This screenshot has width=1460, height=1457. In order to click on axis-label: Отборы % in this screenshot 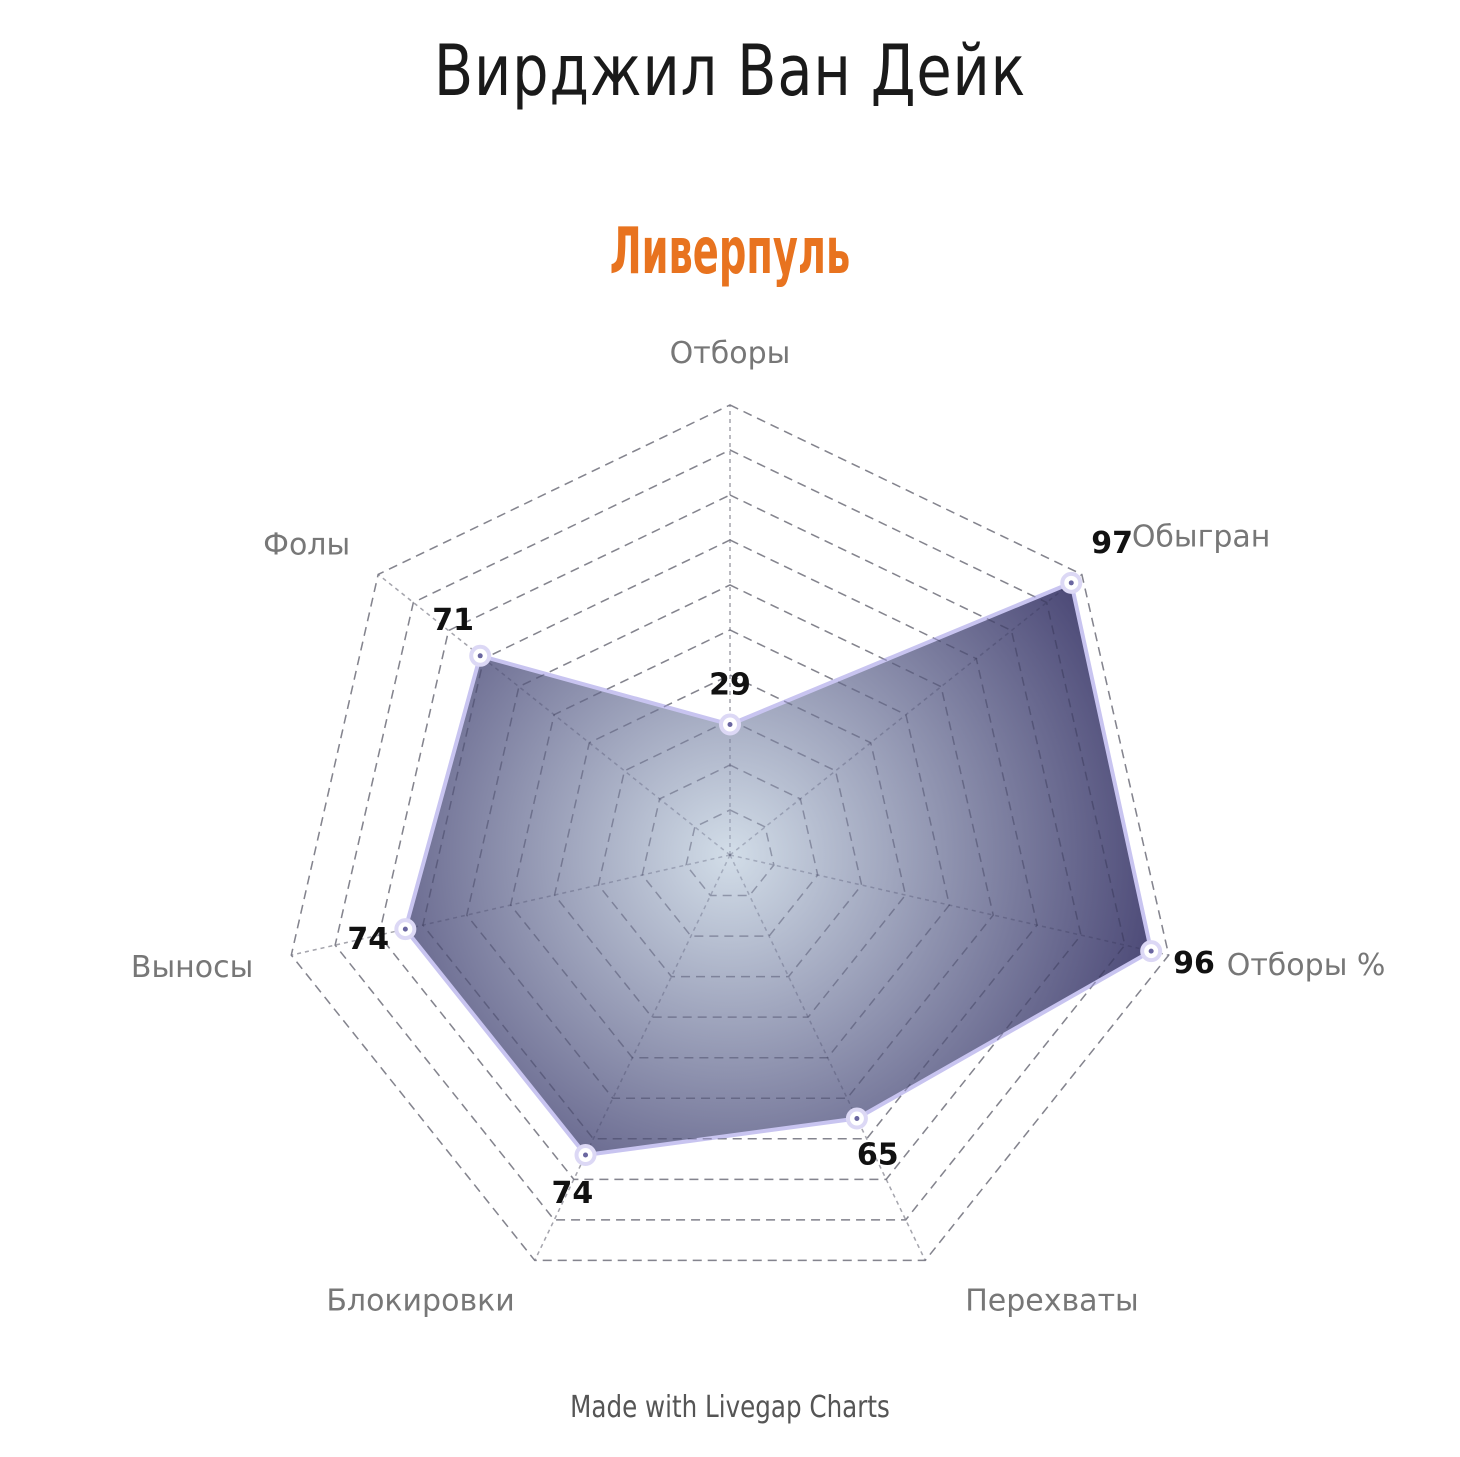, I will do `click(1306, 965)`.